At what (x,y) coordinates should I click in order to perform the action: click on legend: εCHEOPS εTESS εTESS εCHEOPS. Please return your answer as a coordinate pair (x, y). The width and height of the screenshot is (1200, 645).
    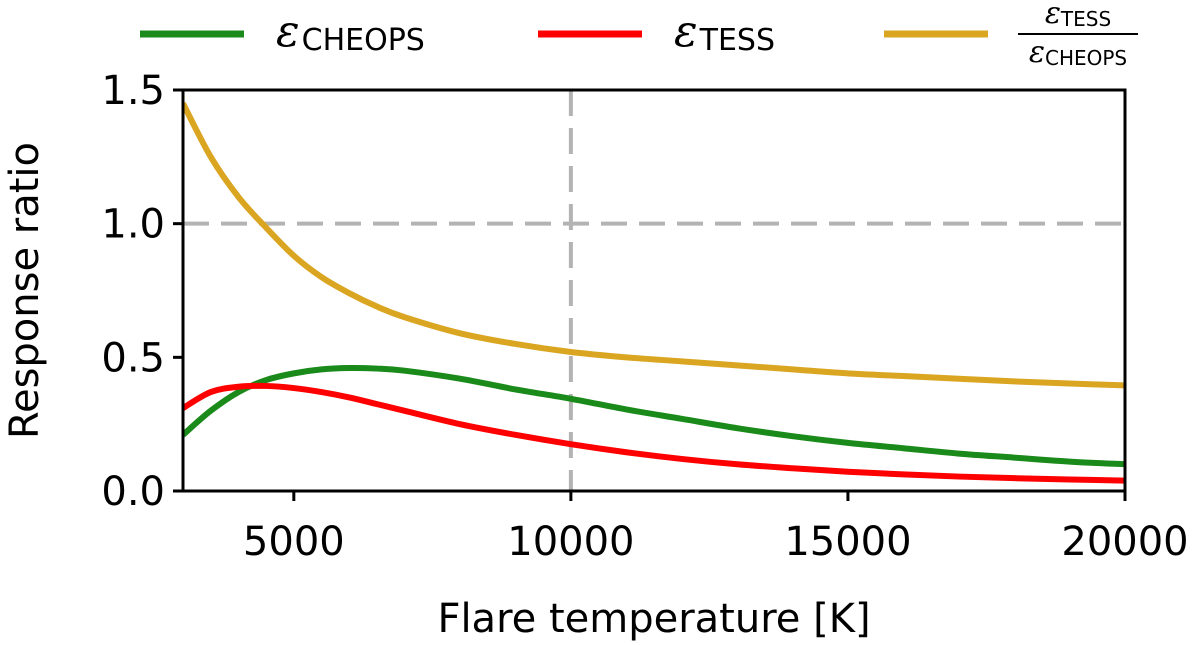
    Looking at the image, I should click on (639, 35).